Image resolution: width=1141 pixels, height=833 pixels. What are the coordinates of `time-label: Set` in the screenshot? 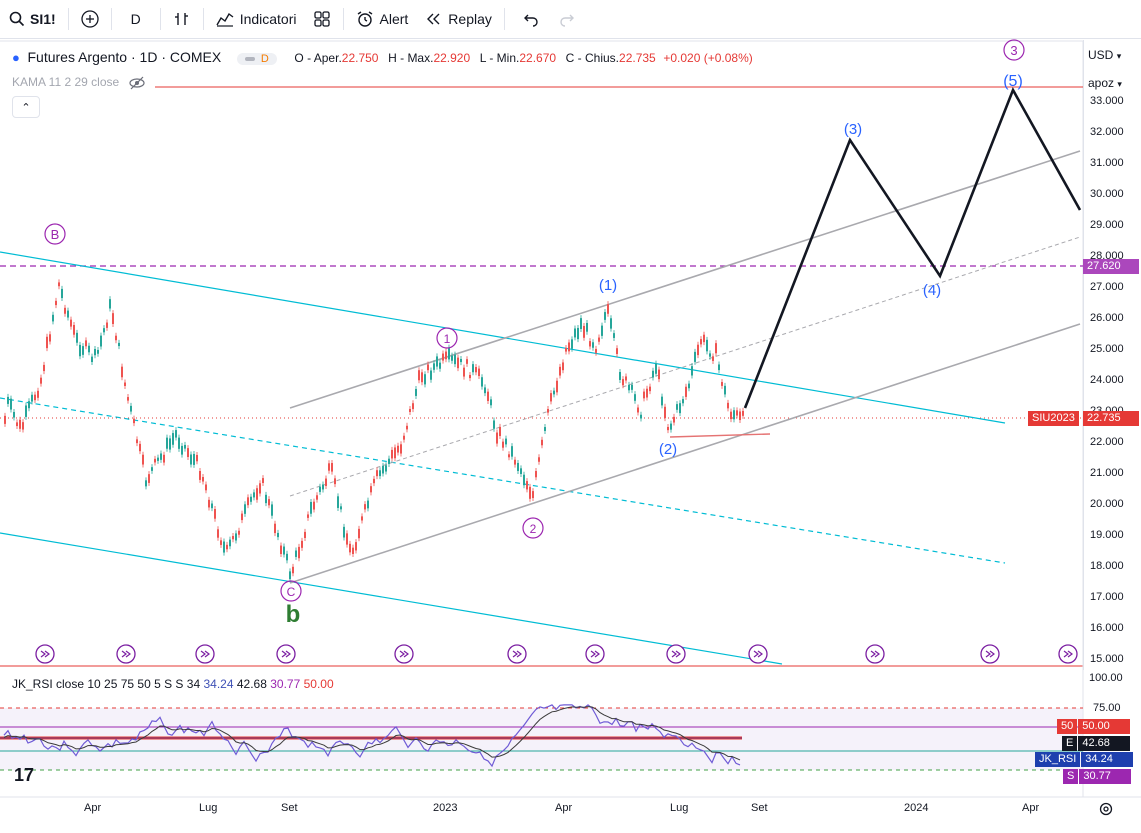 It's located at (289, 808).